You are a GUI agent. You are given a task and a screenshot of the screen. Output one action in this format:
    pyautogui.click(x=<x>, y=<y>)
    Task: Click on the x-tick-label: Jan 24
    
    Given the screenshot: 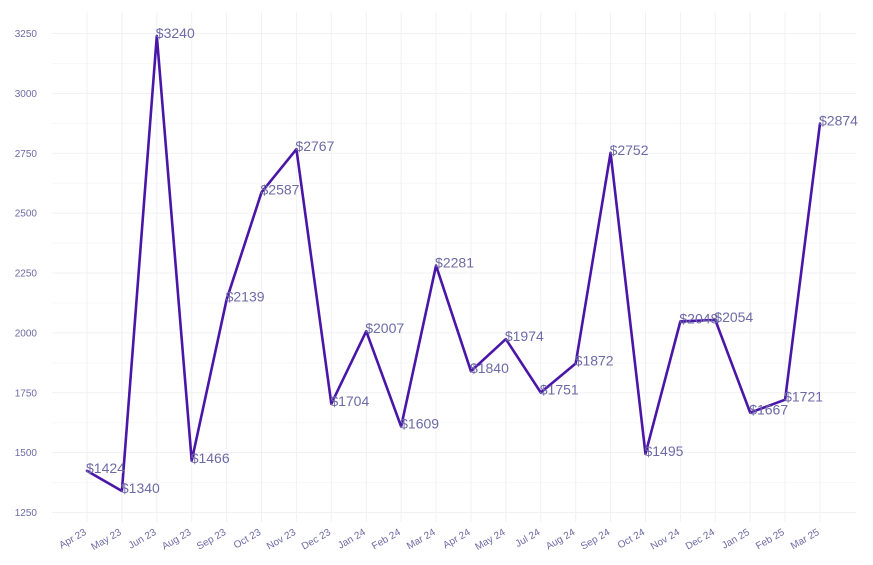 What is the action you would take?
    pyautogui.click(x=352, y=539)
    